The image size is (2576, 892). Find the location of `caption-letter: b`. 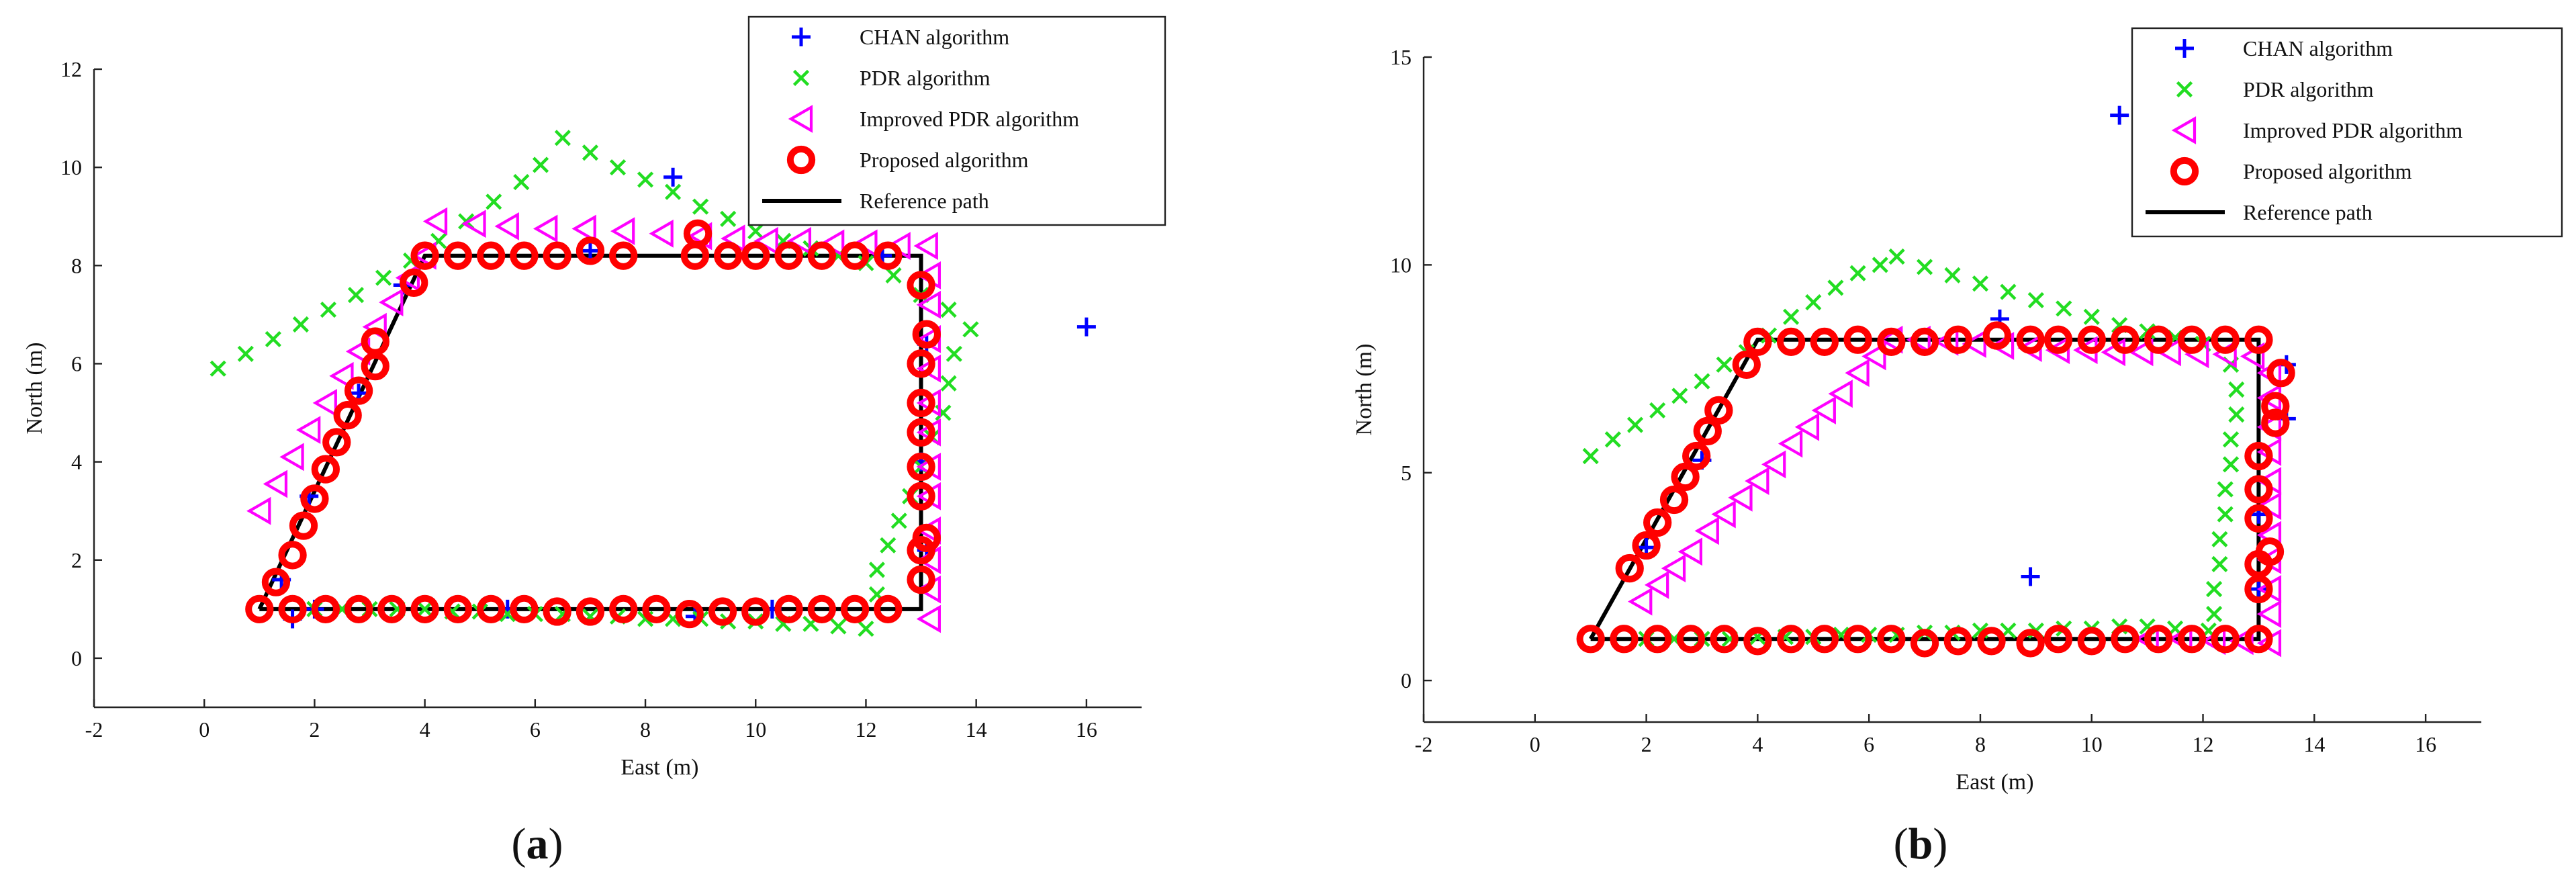

caption-letter: b is located at coordinates (1920, 844).